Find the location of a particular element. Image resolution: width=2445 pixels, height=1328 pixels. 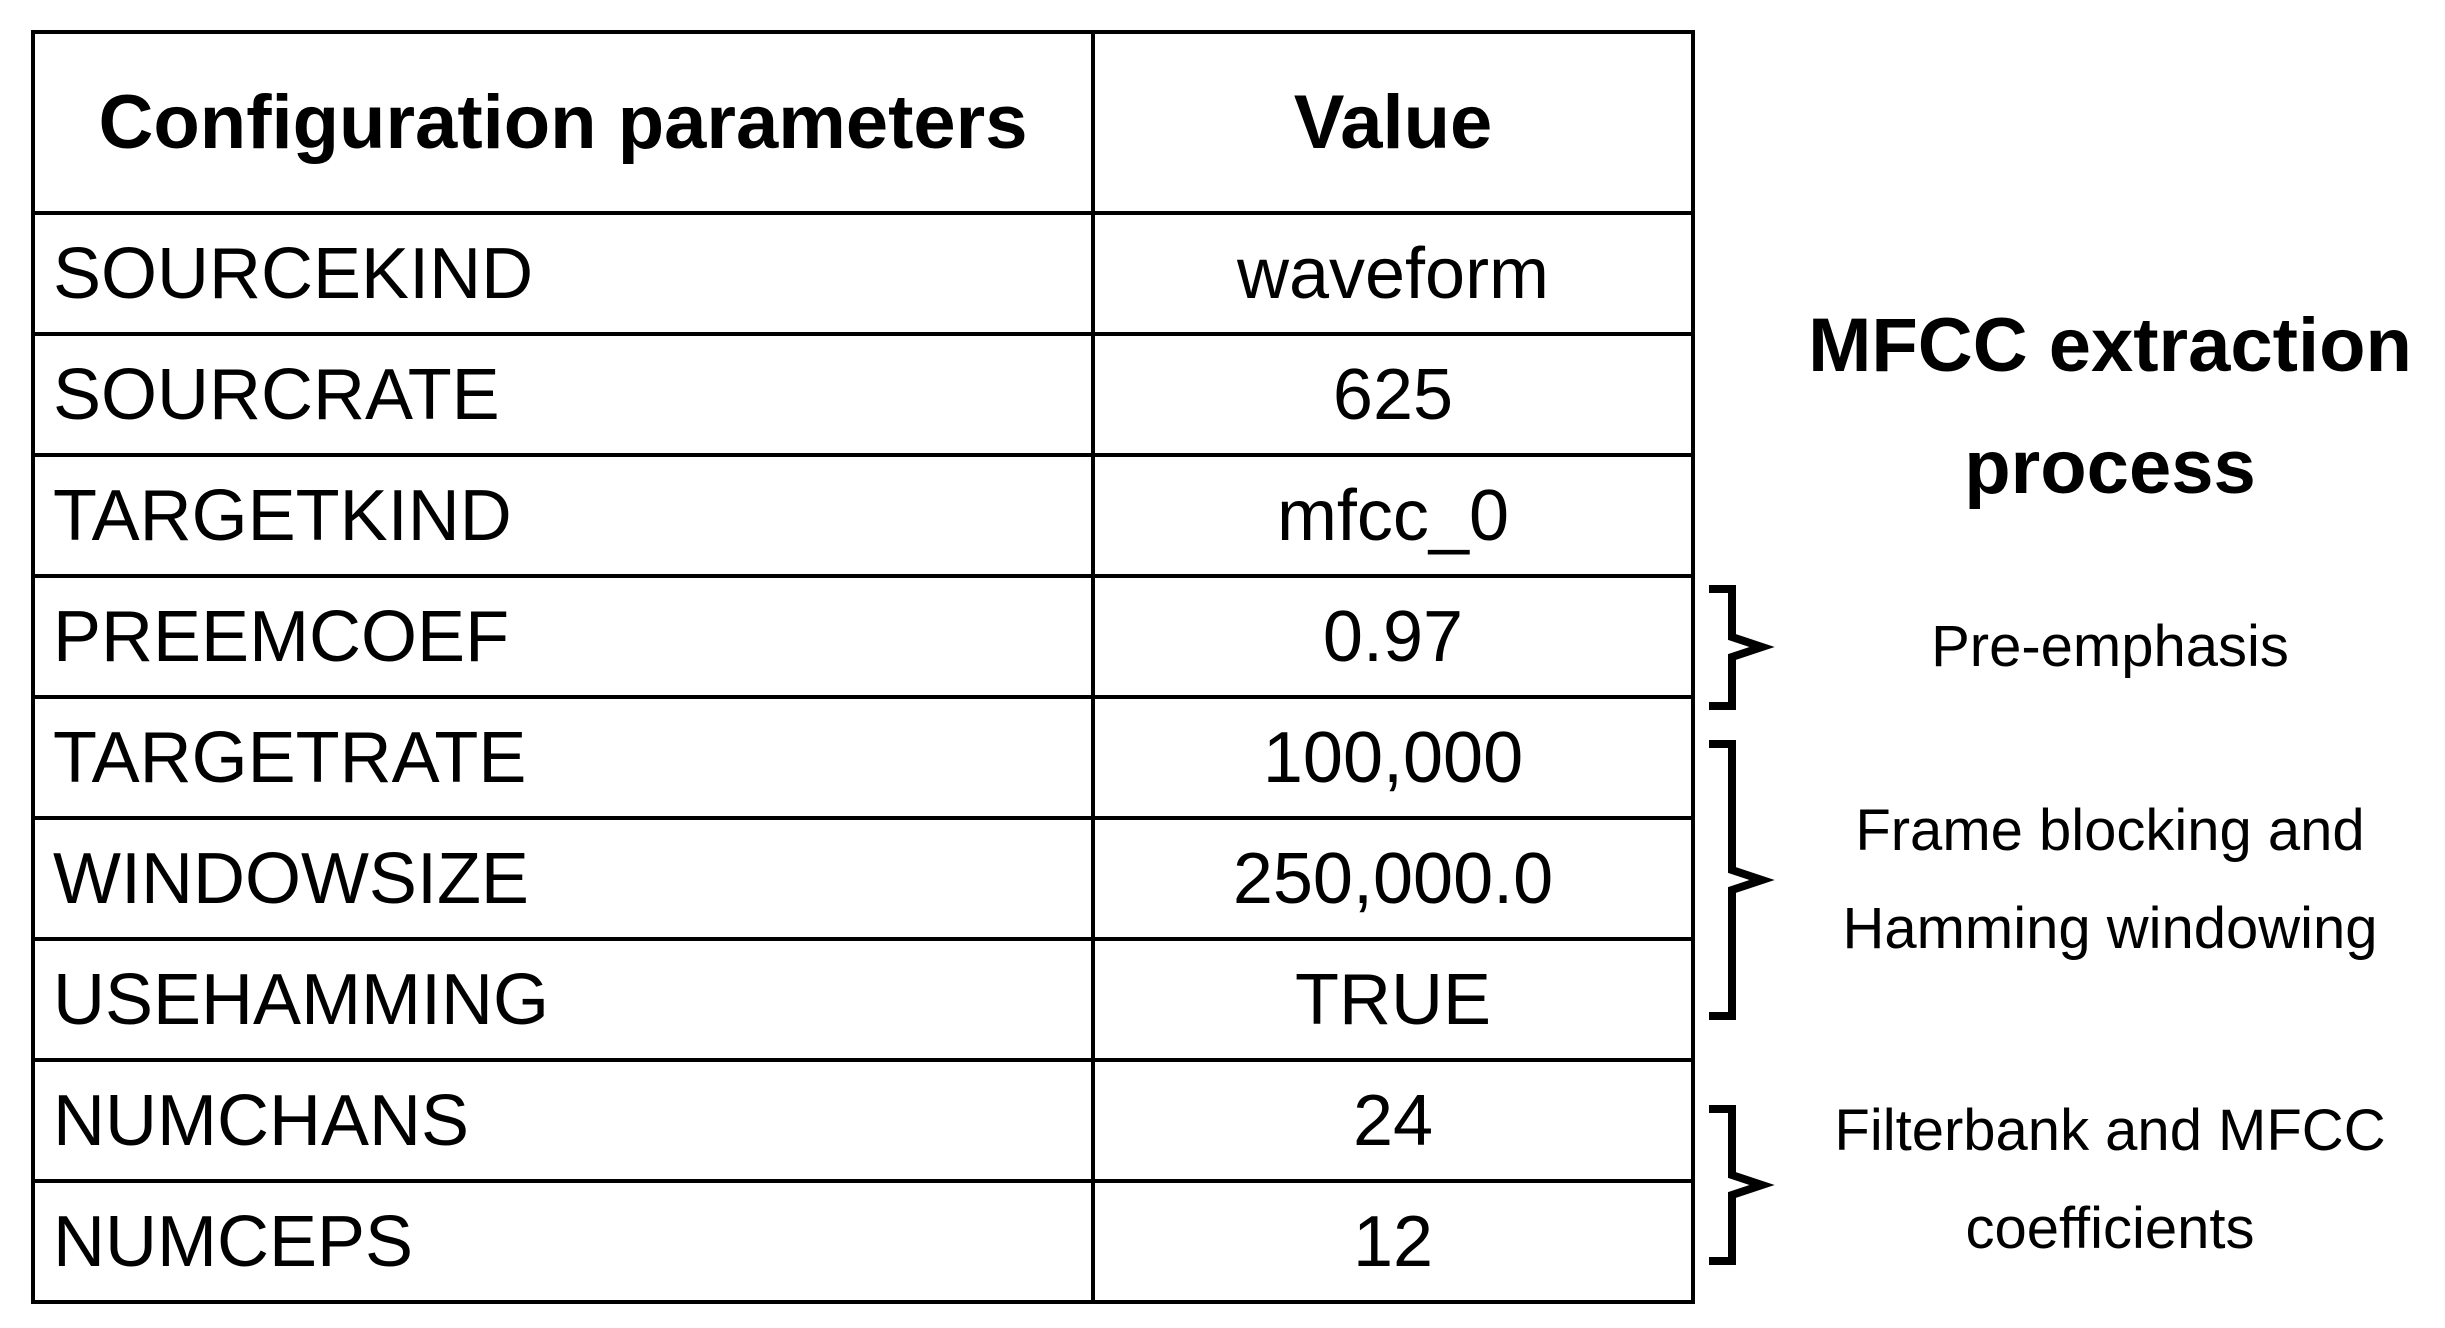

param-value: 100,000 is located at coordinates (1393, 757).